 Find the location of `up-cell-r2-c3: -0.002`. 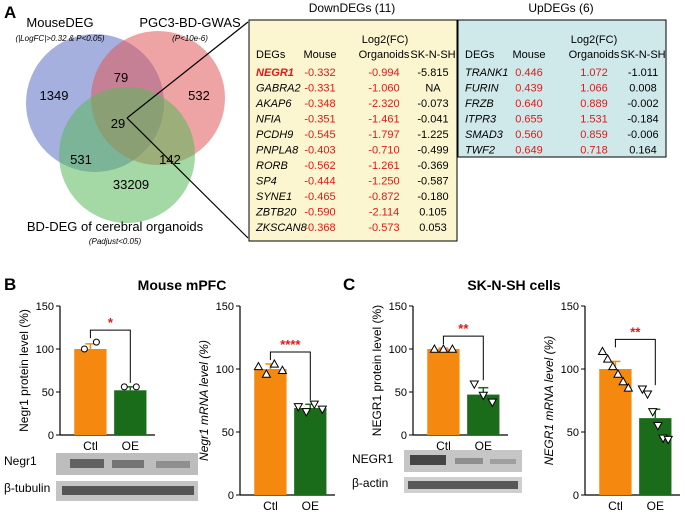

up-cell-r2-c3: -0.002 is located at coordinates (642, 104).